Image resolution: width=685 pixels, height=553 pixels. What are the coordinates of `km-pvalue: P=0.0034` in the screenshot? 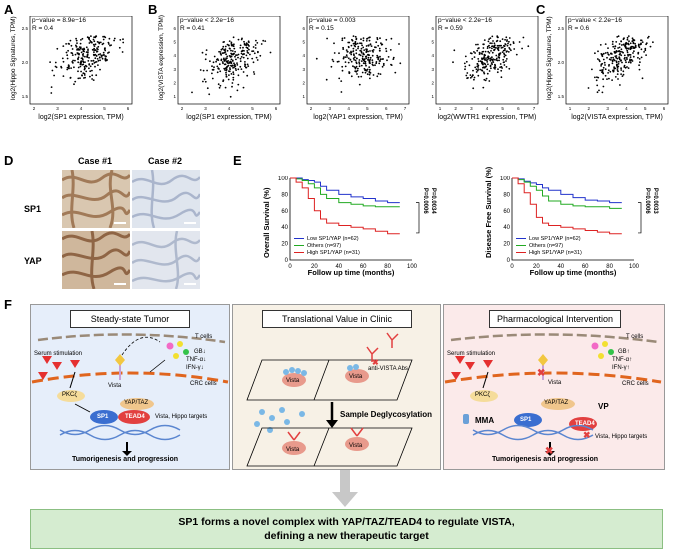 It's located at (433, 201).